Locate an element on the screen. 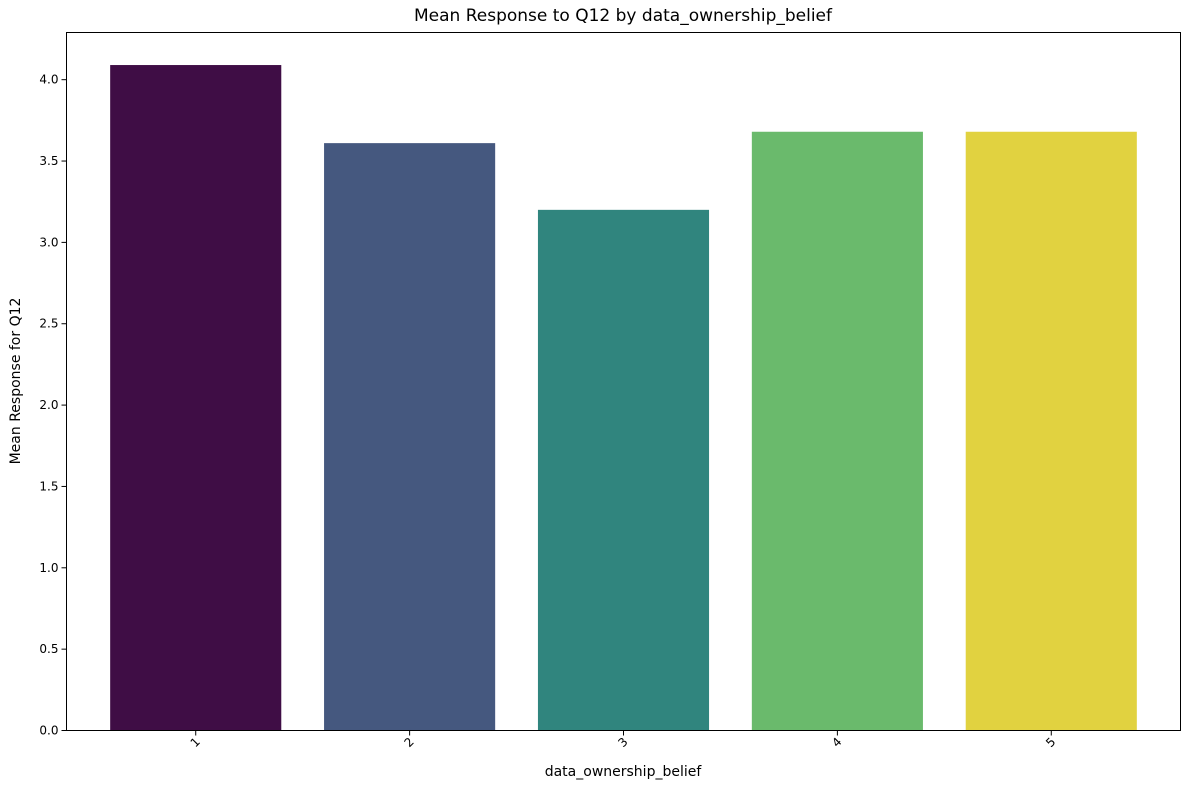 The height and width of the screenshot is (790, 1189). x-axis: 1 2 3 4 5 is located at coordinates (623, 740).